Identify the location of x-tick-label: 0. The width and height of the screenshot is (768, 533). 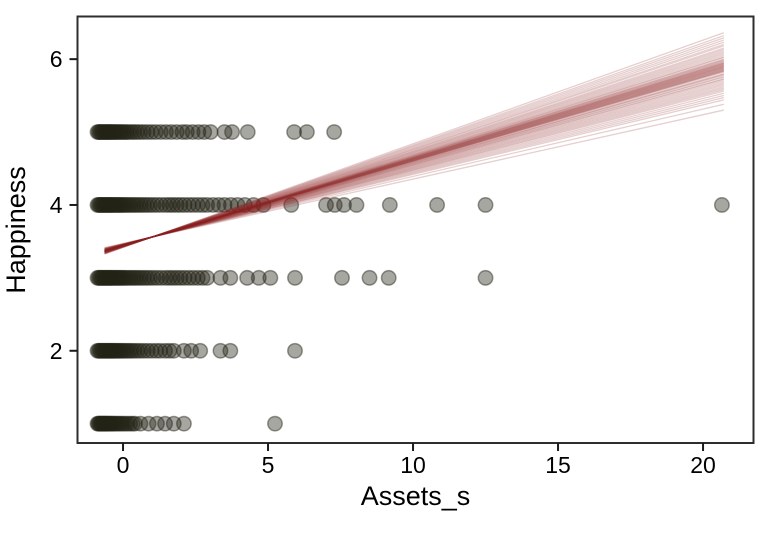
(123, 465).